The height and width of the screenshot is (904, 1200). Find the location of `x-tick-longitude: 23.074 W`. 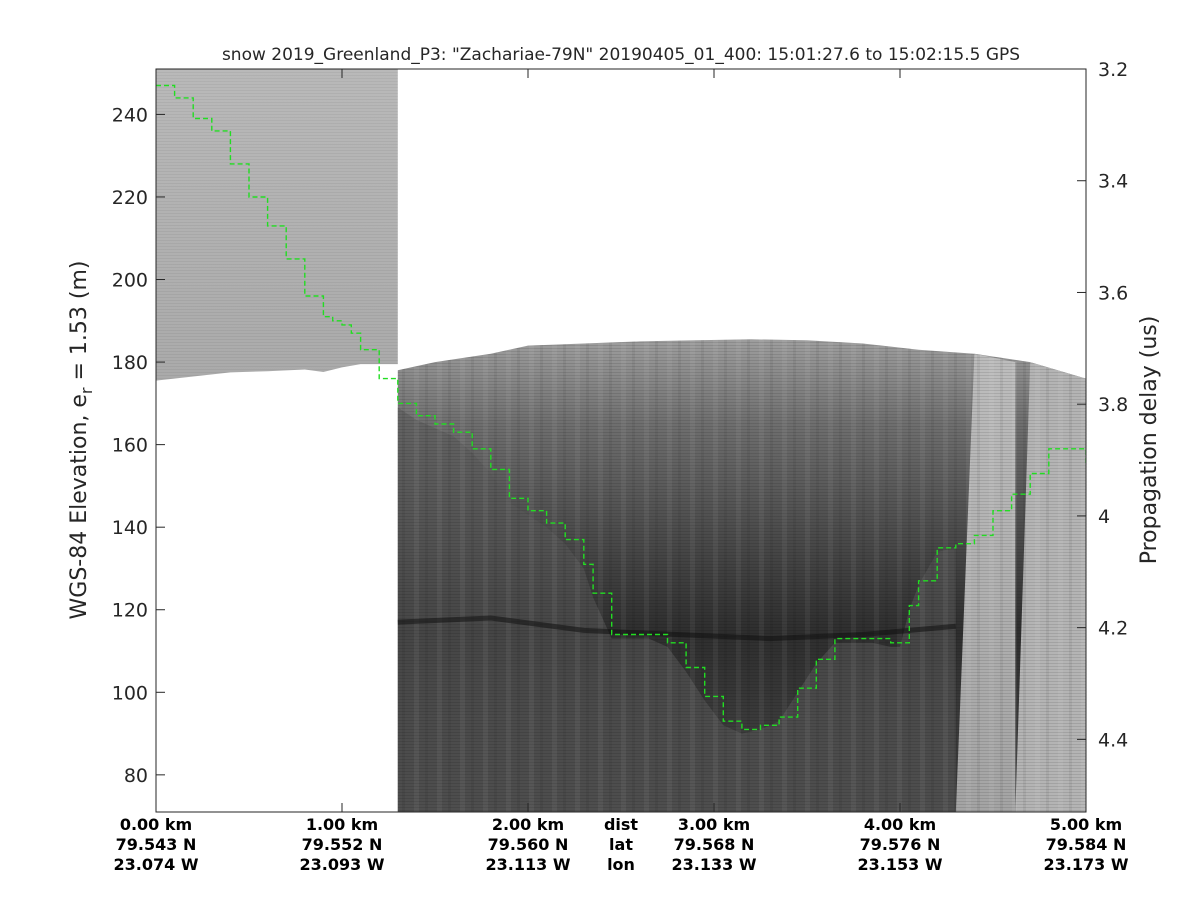

x-tick-longitude: 23.074 W is located at coordinates (156, 864).